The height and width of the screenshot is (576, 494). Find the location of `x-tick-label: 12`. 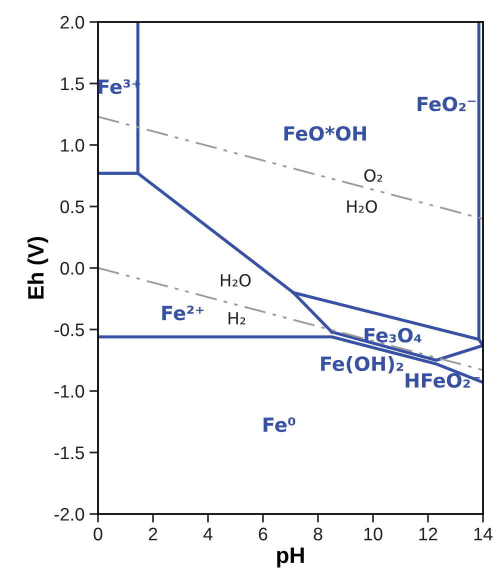

x-tick-label: 12 is located at coordinates (428, 534).